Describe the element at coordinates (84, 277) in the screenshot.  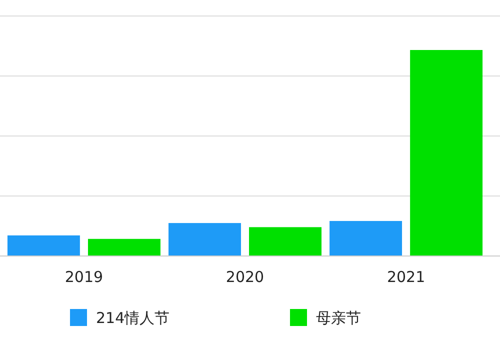
I see `x-tick-label: 2019` at that location.